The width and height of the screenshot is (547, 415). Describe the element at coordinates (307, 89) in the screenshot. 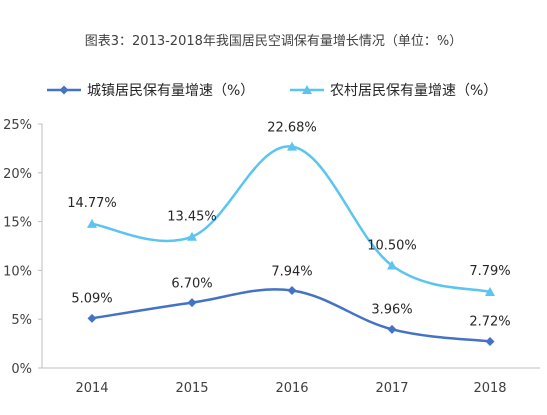

I see `legend-marker-triangle` at that location.